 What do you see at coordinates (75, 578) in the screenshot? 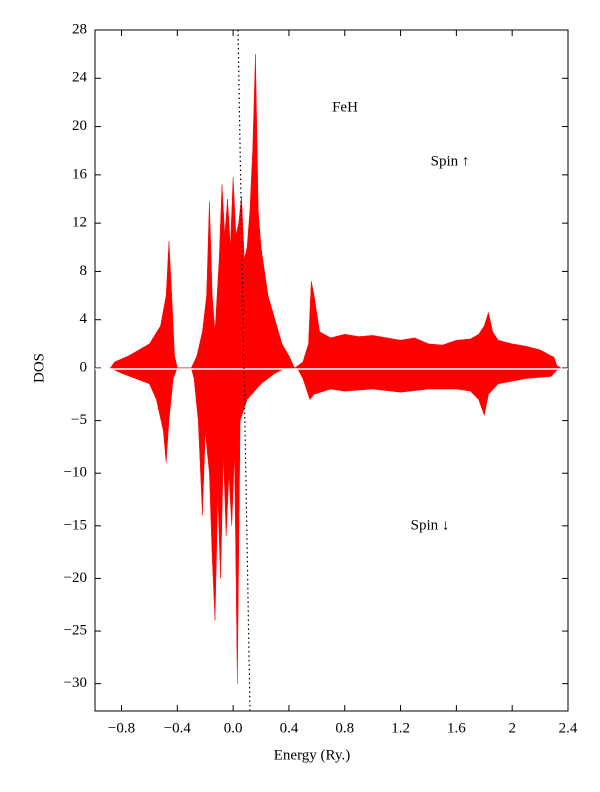
I see `y-tick-label: −20` at bounding box center [75, 578].